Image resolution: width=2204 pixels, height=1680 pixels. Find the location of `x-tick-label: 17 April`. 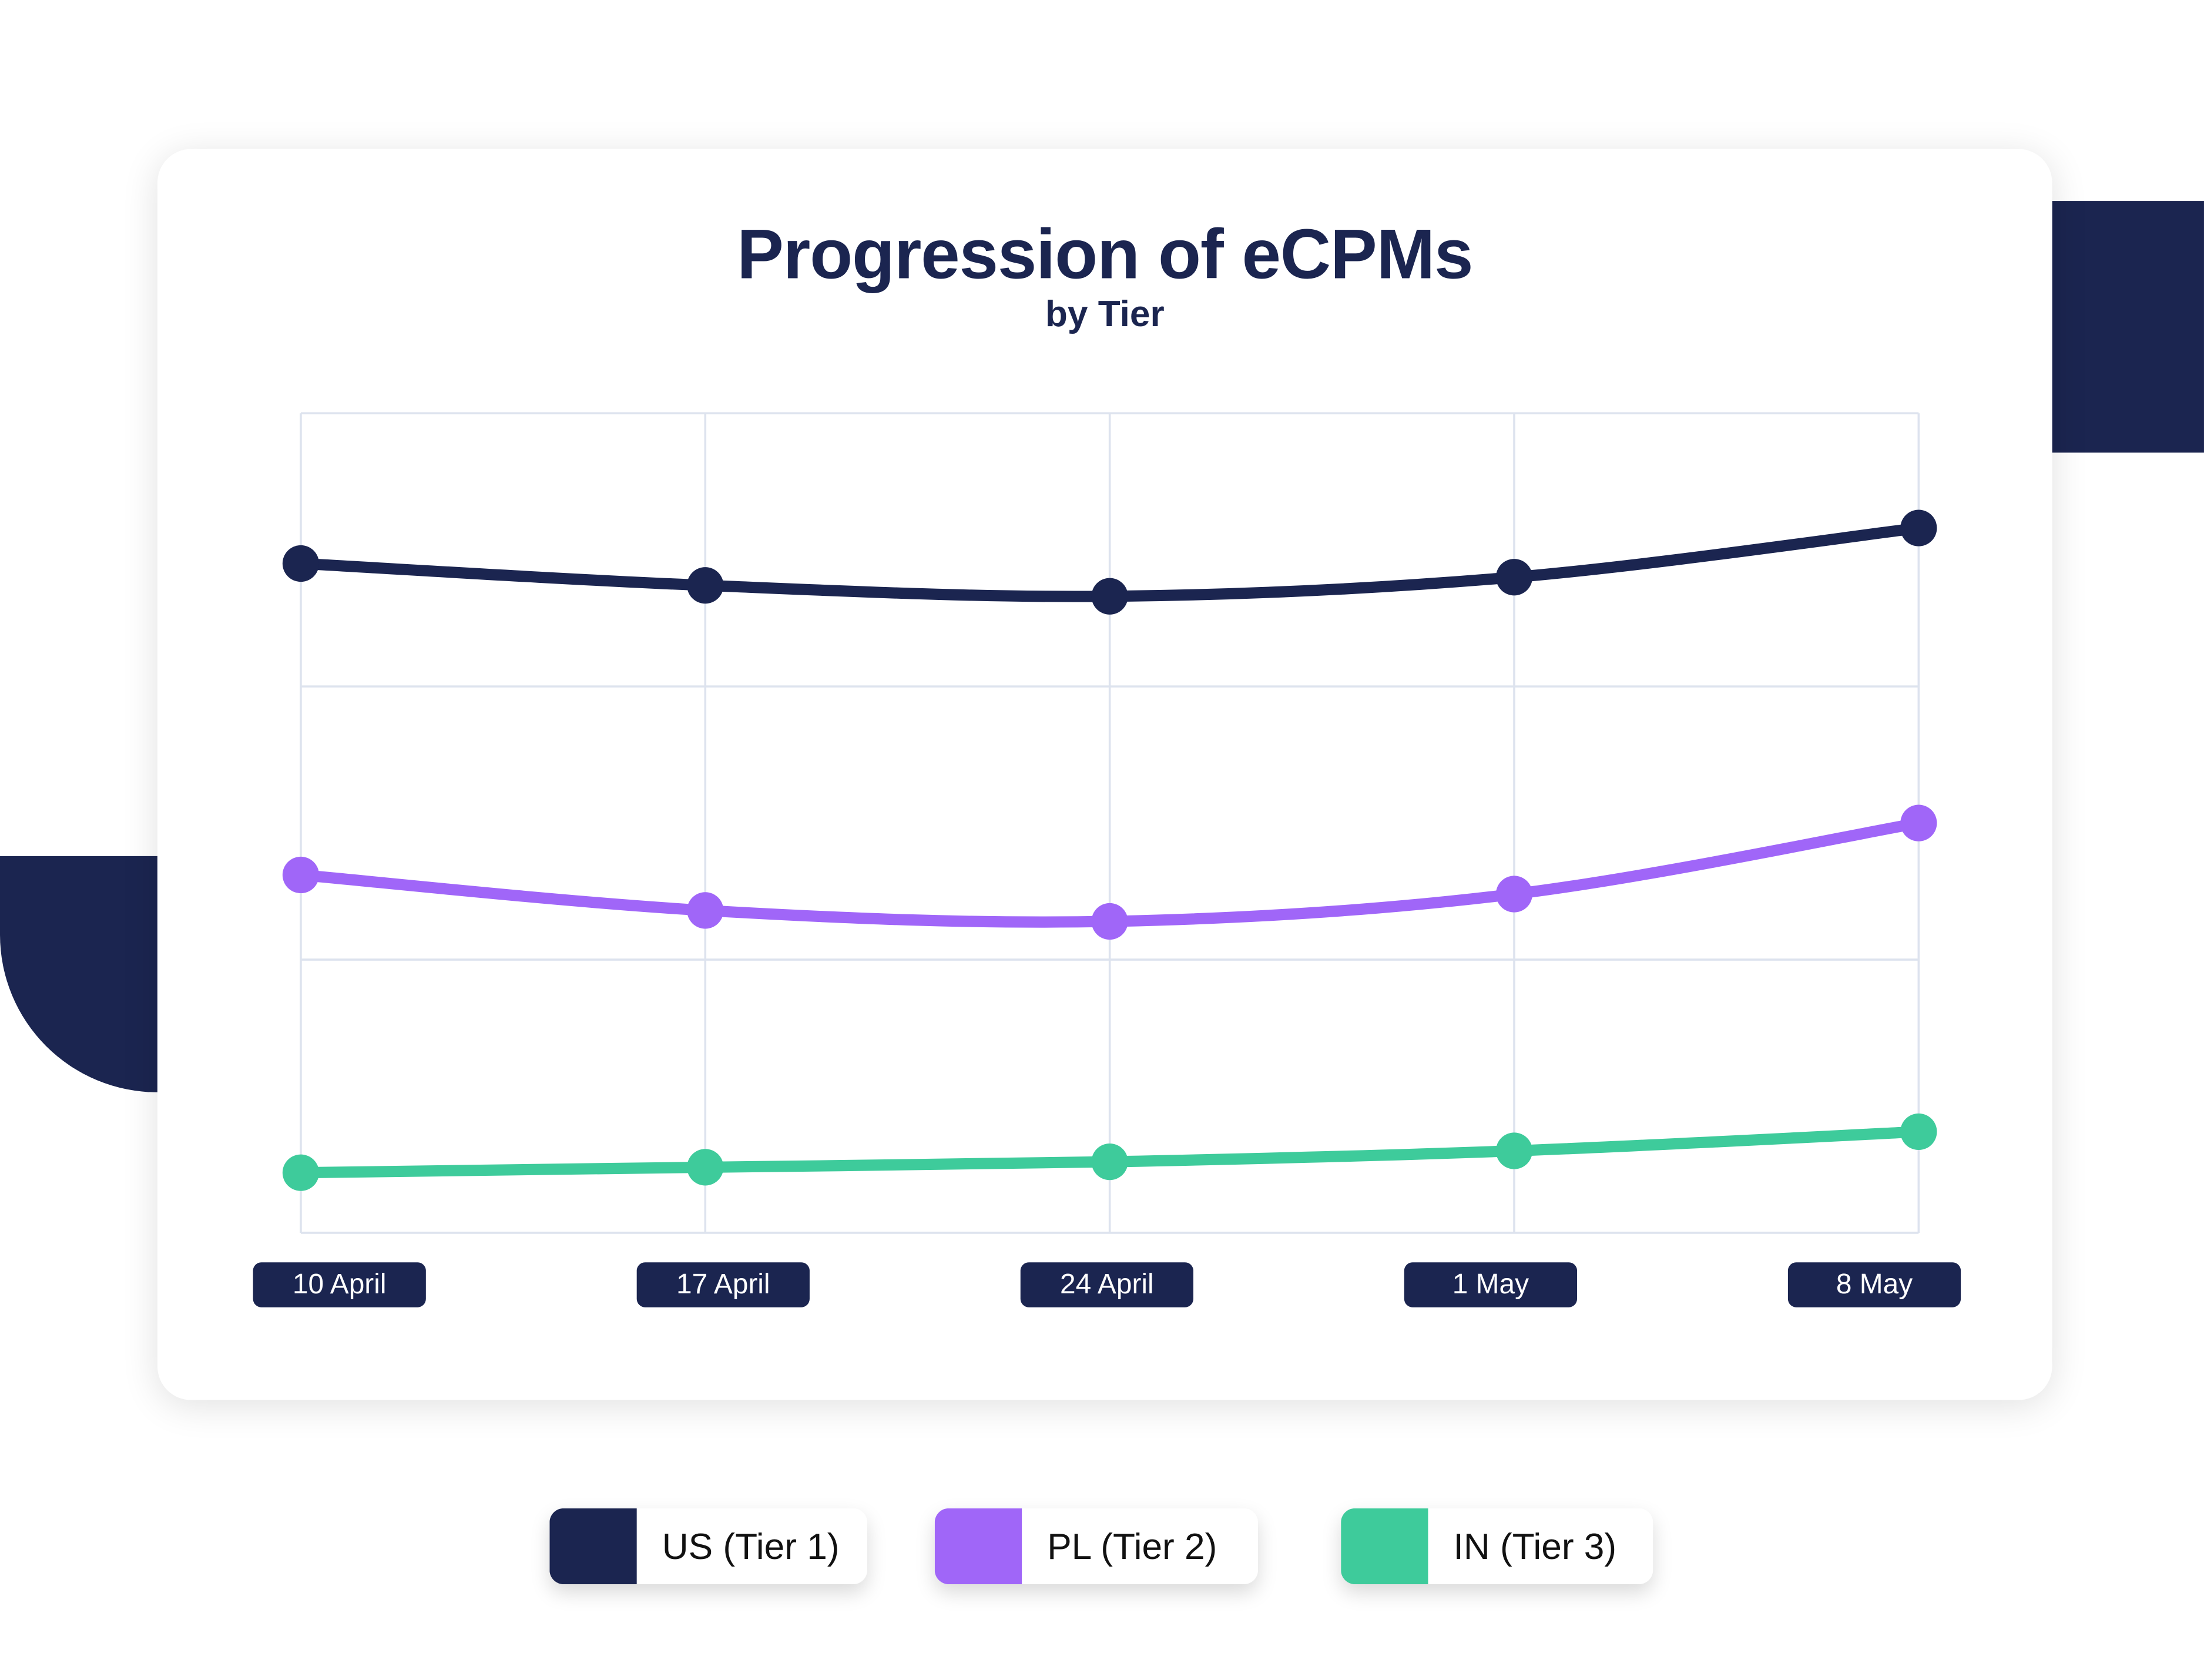

x-tick-label: 17 April is located at coordinates (723, 1284).